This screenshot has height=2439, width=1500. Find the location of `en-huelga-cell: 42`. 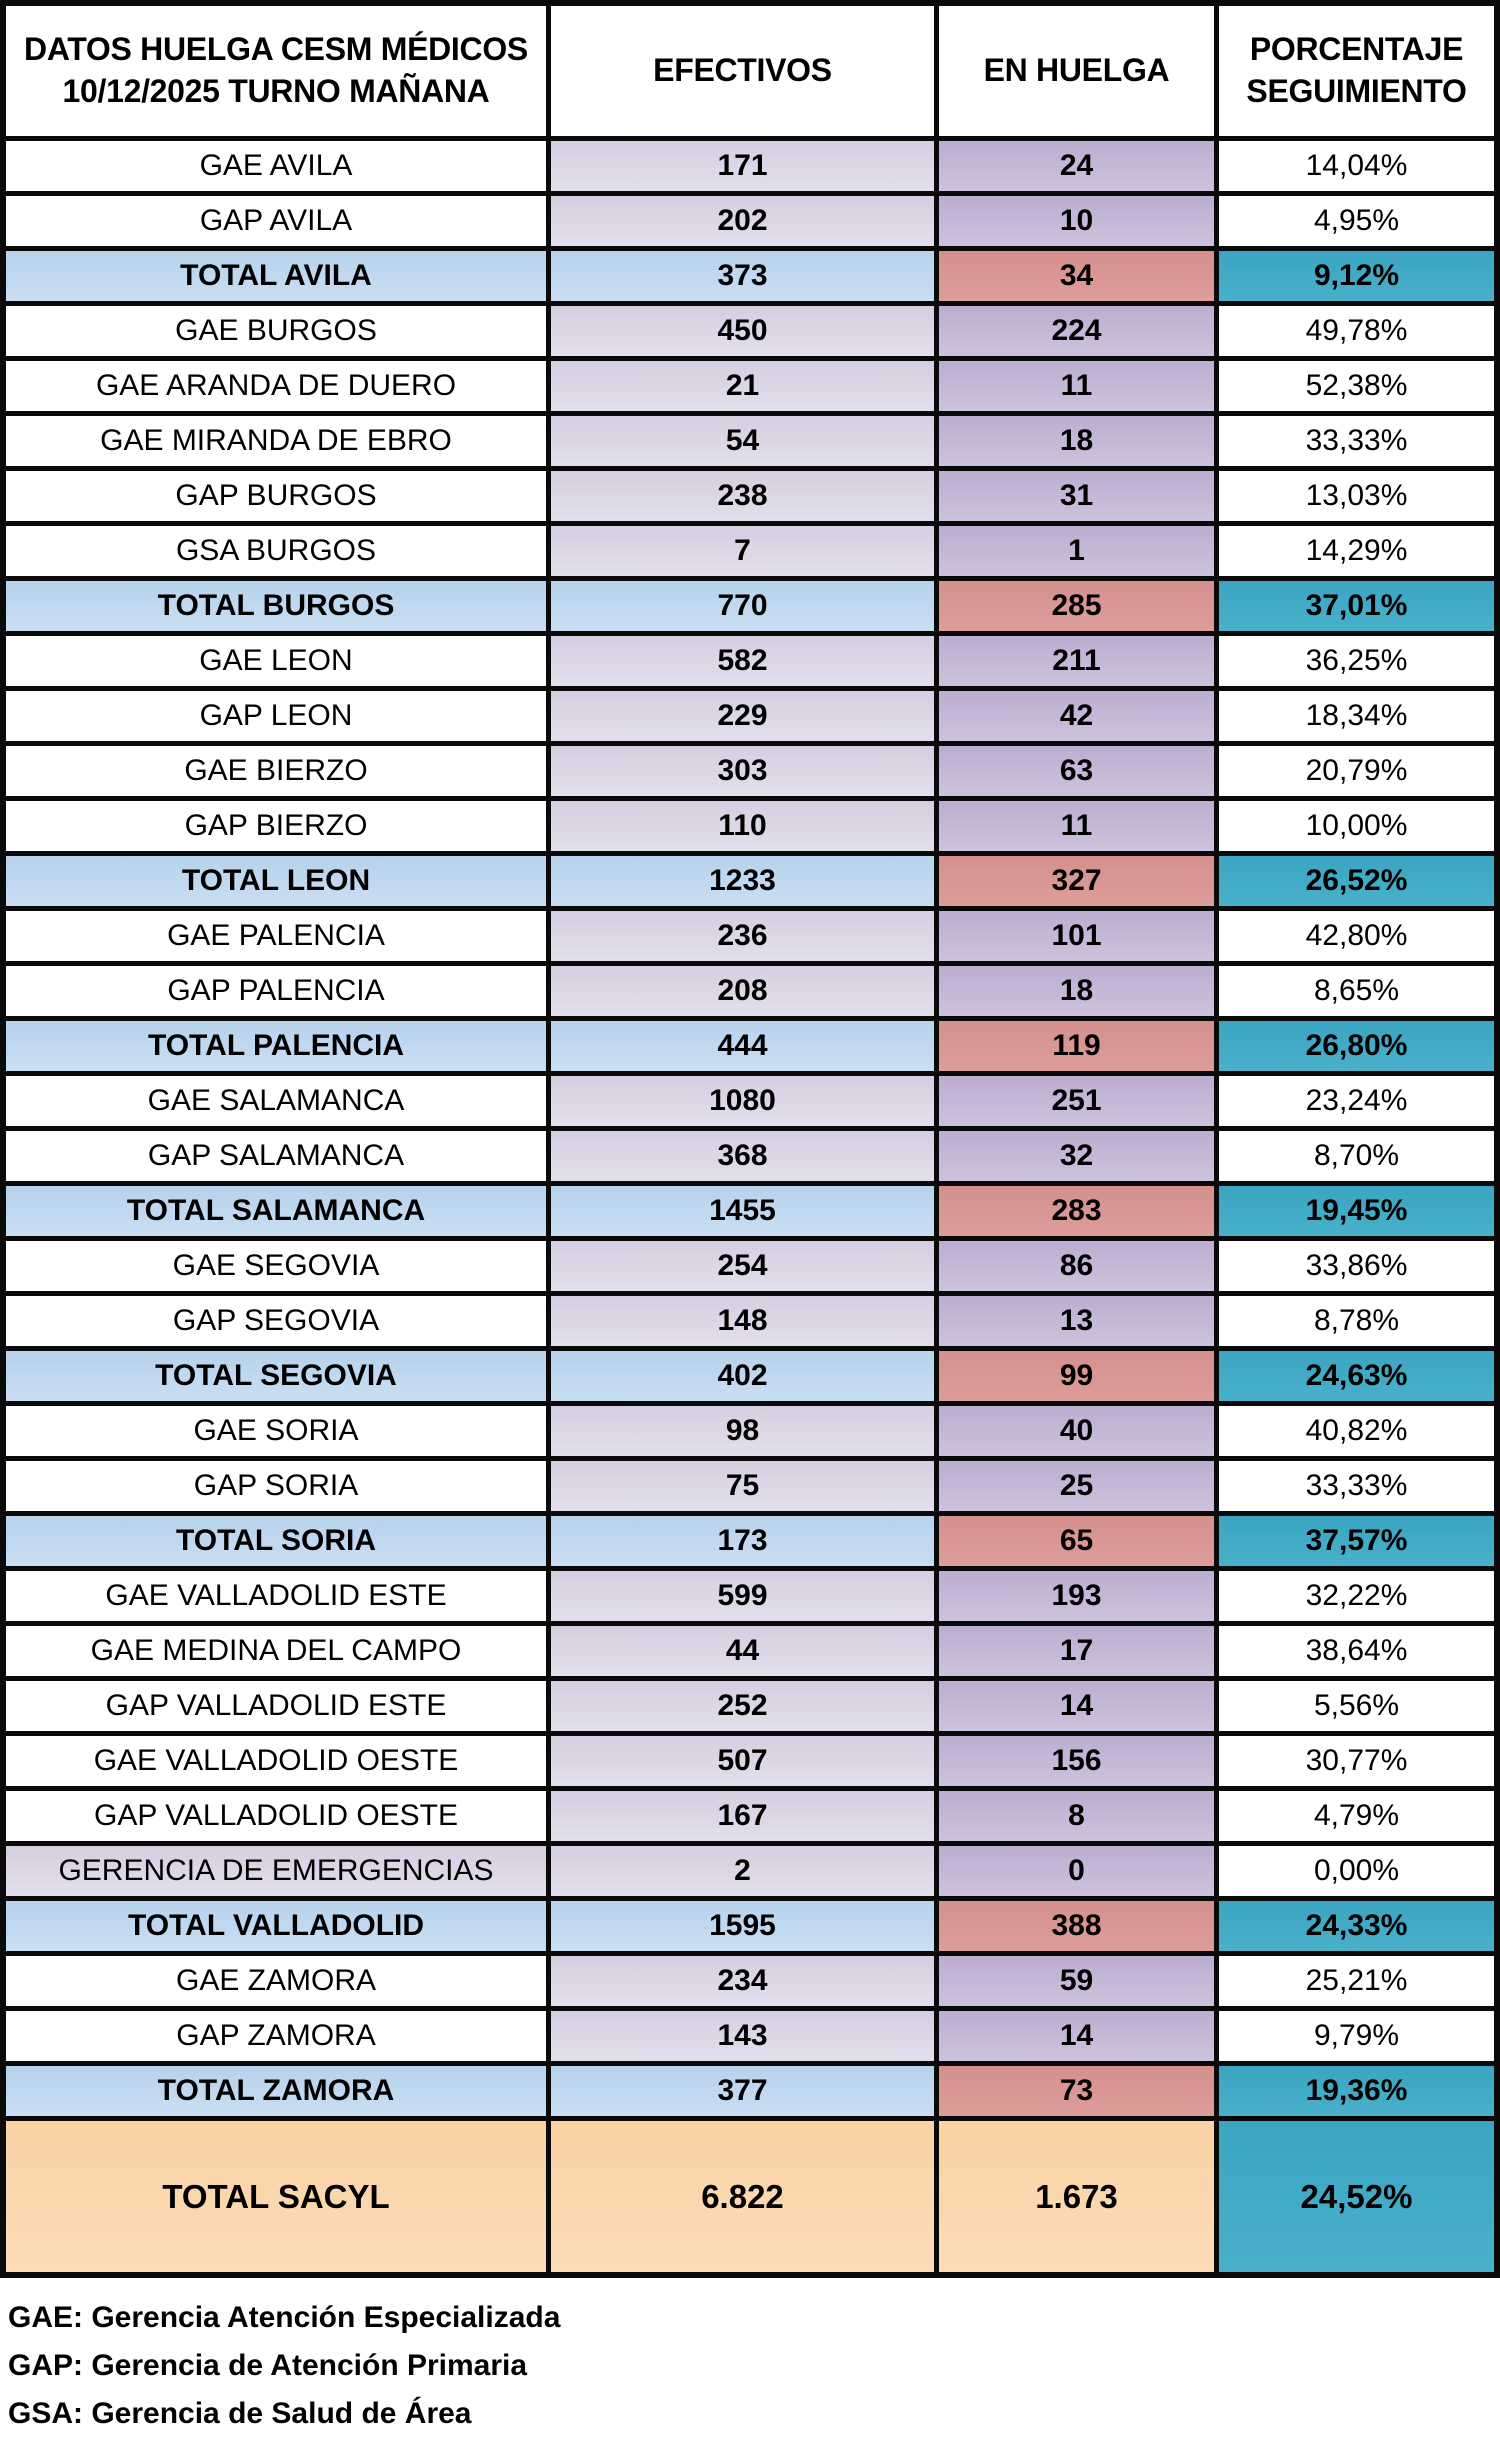

en-huelga-cell: 42 is located at coordinates (1076, 716).